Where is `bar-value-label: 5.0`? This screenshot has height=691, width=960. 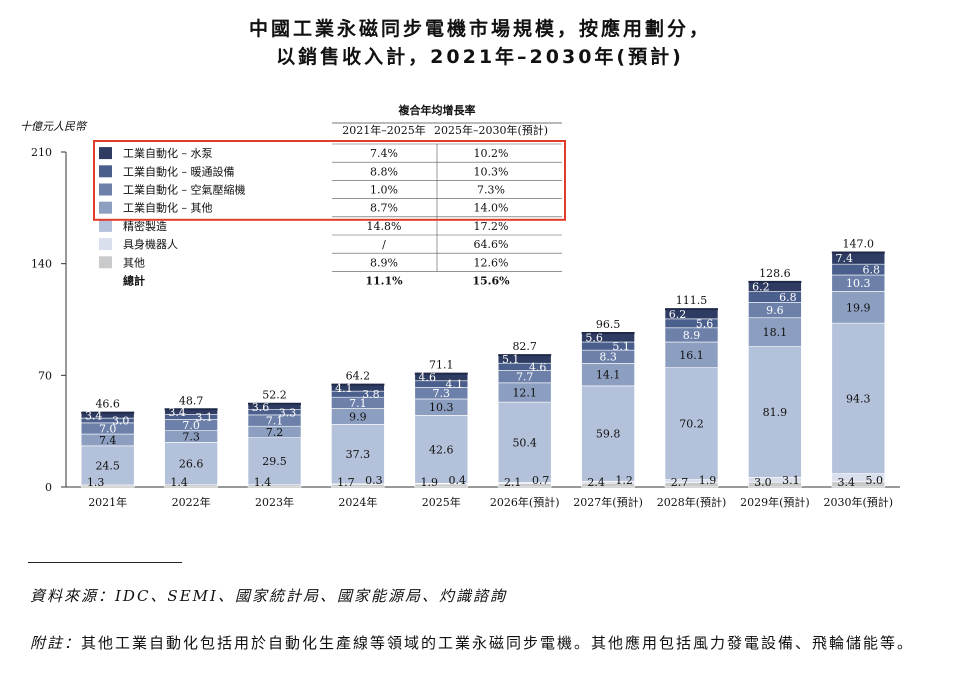 bar-value-label: 5.0 is located at coordinates (875, 480).